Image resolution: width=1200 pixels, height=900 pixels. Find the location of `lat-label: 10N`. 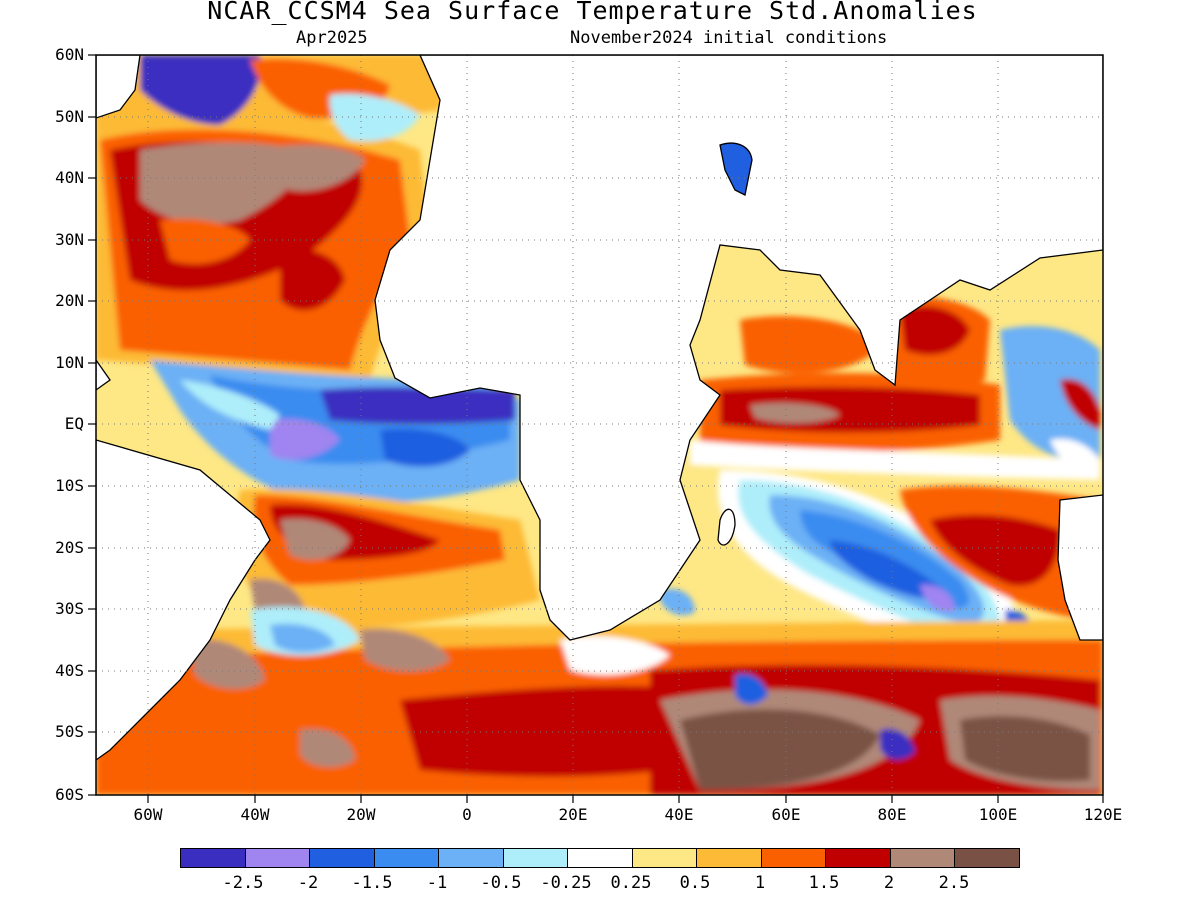

lat-label: 10N is located at coordinates (69, 362).